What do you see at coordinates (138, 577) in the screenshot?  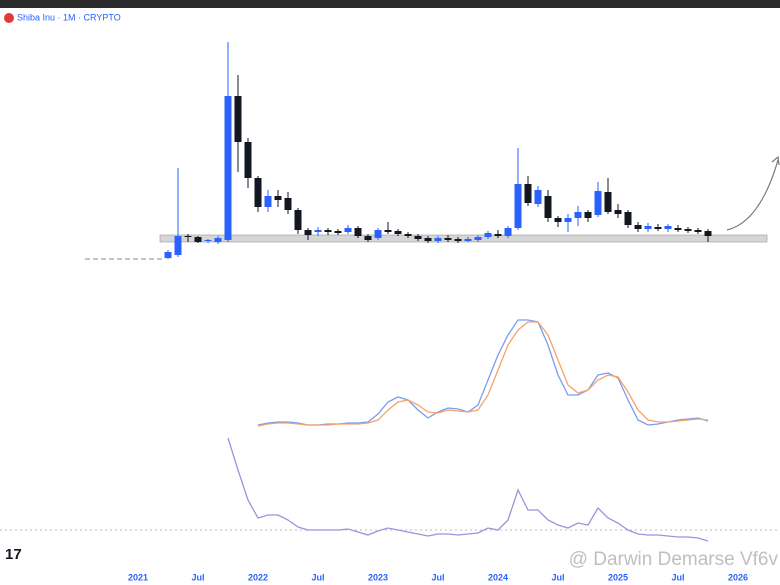 I see `x-tick-label: 2021` at bounding box center [138, 577].